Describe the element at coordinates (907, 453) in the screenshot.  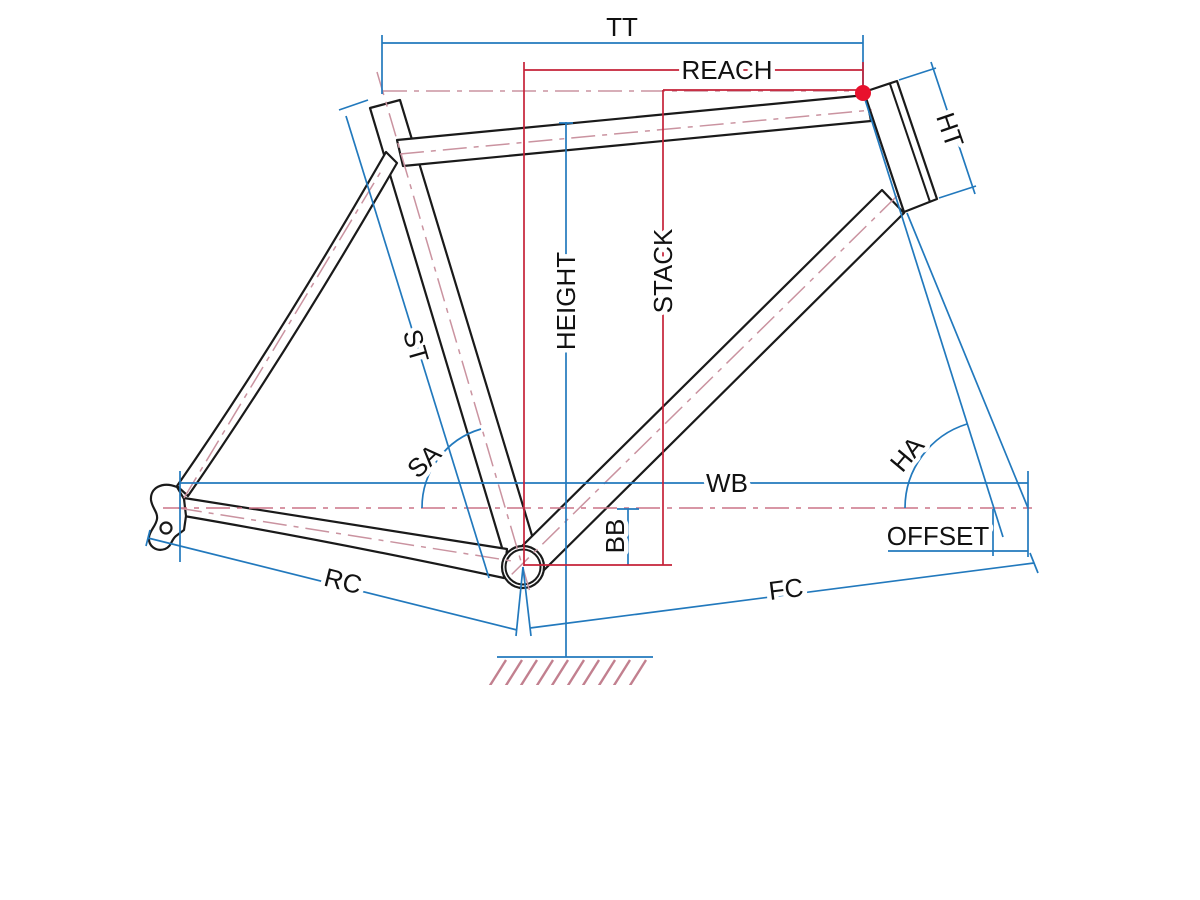
I see `label-ha: HA` at that location.